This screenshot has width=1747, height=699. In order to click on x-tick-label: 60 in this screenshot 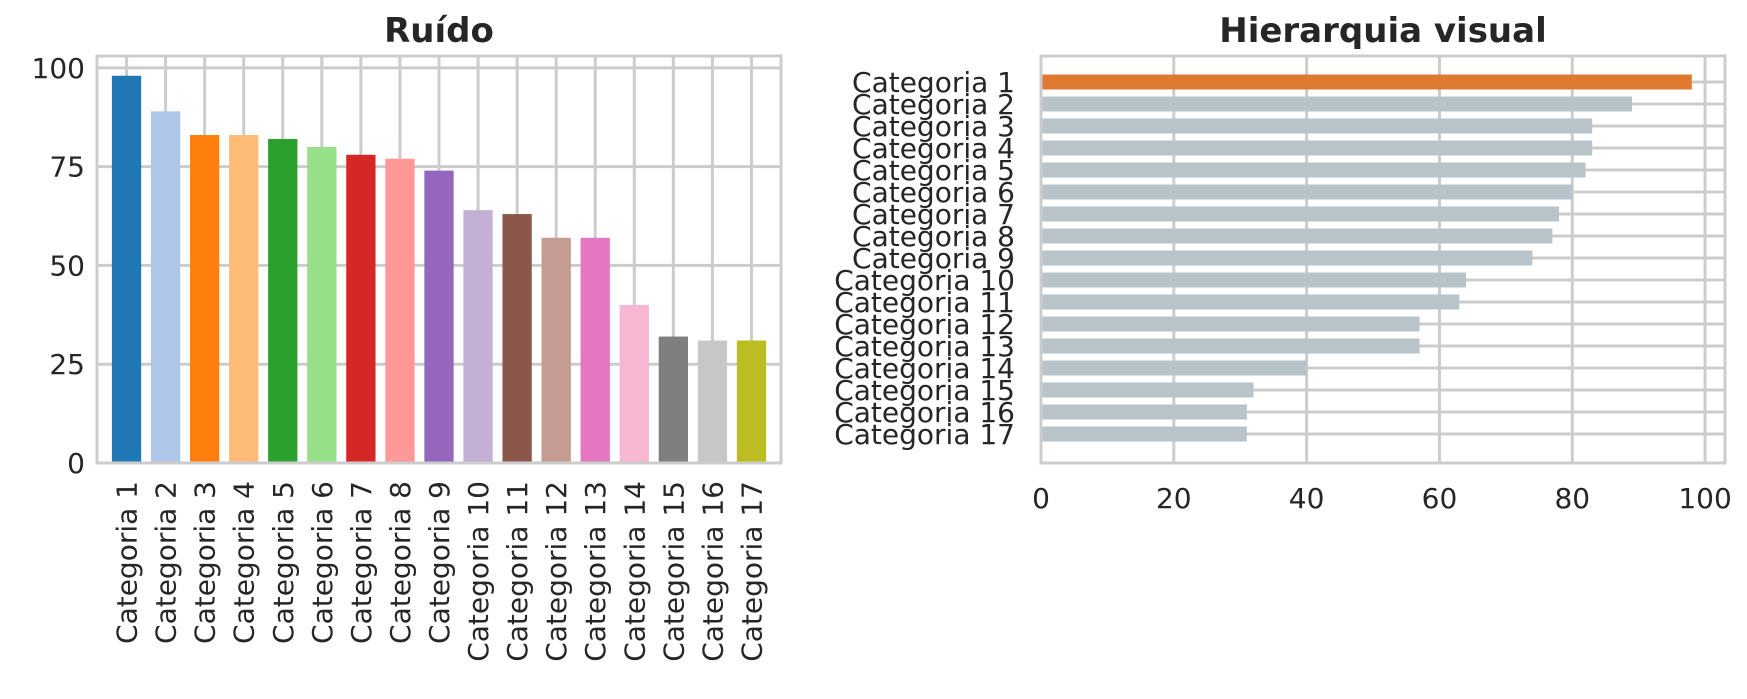, I will do `click(1440, 498)`.